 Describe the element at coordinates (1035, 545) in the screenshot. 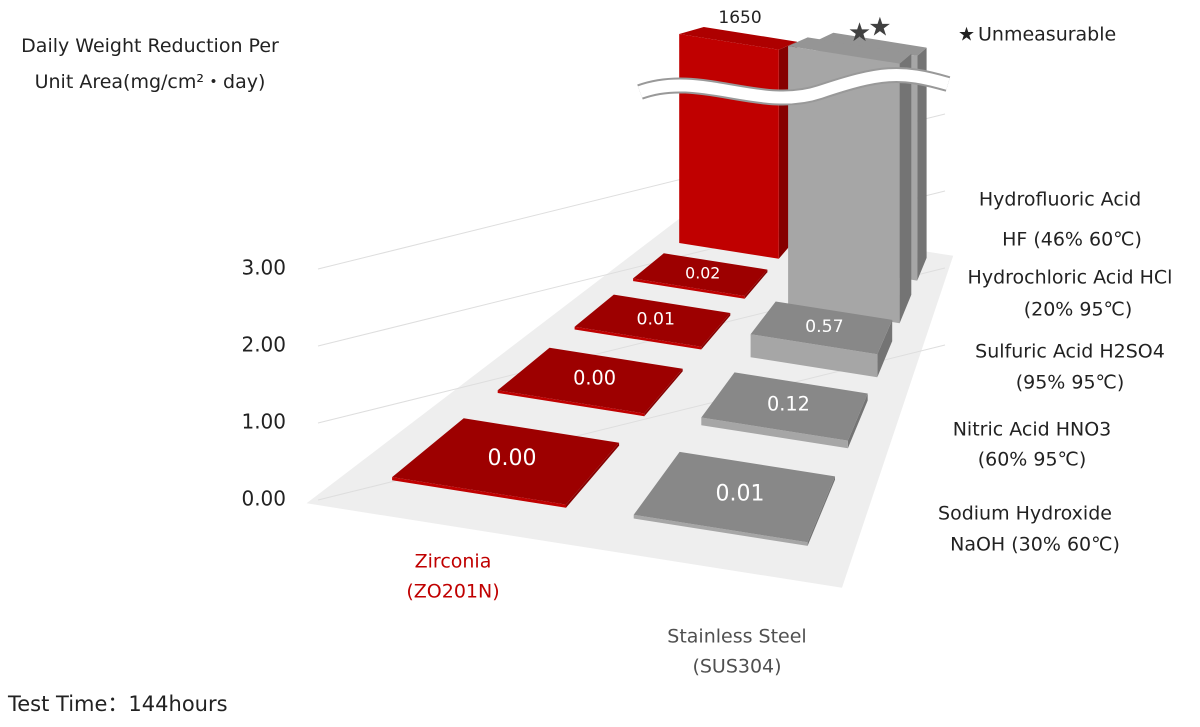

I see `category-detail: NaOH (30% 60℃)` at that location.